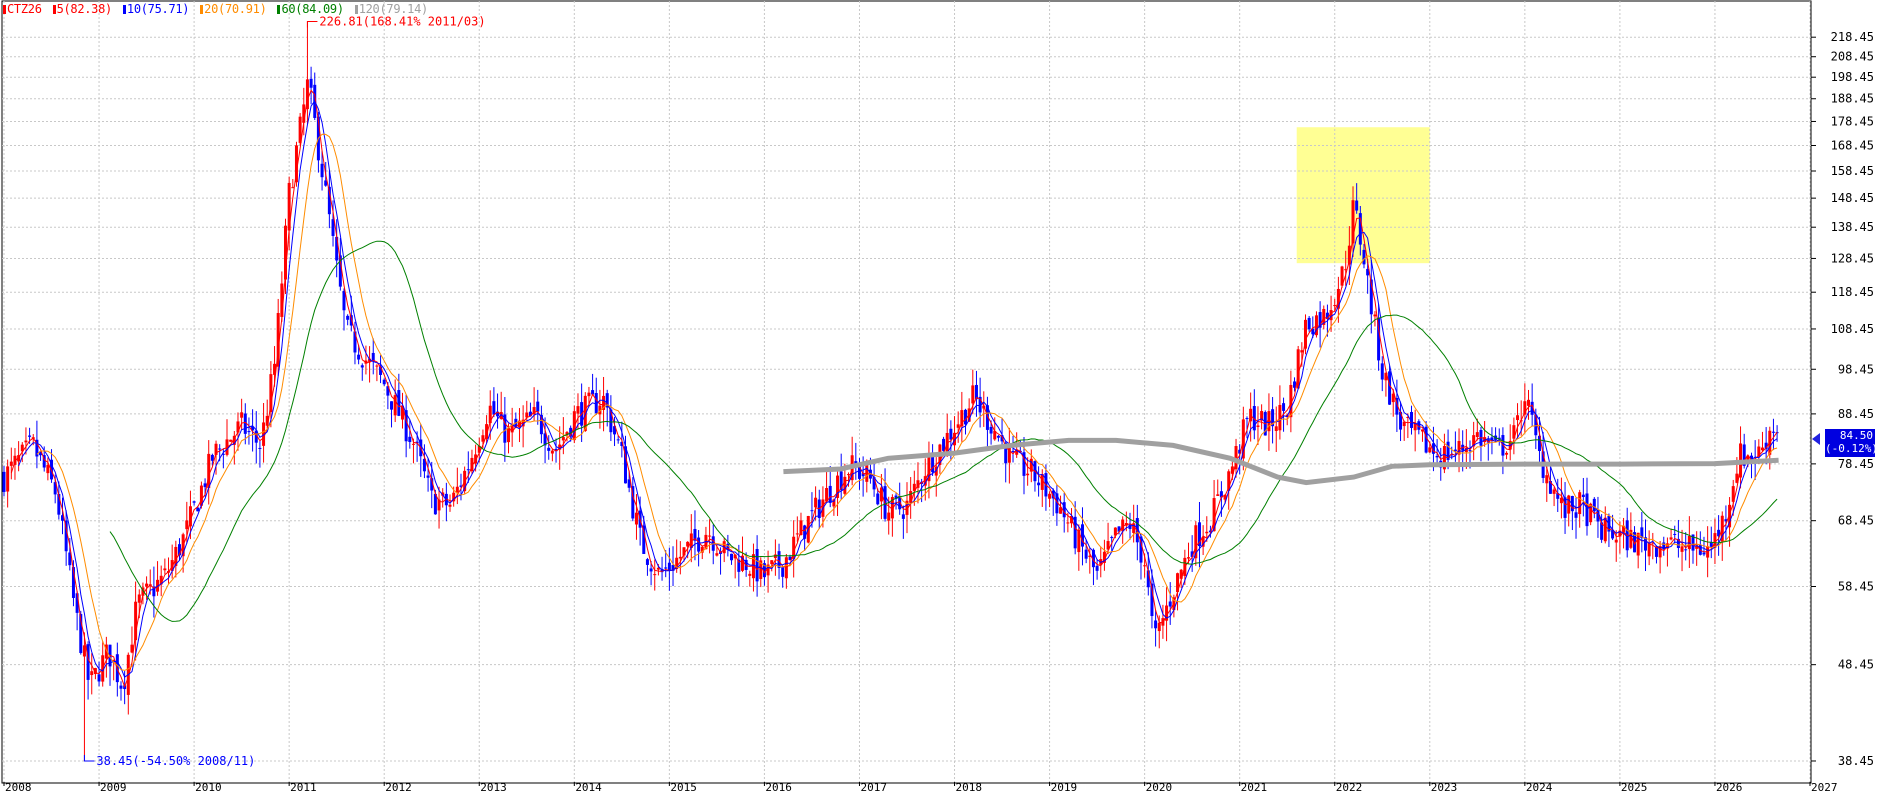 This screenshot has height=797, width=1877. What do you see at coordinates (311, 9) in the screenshot?
I see `legend-ma60: 60(84.09)` at bounding box center [311, 9].